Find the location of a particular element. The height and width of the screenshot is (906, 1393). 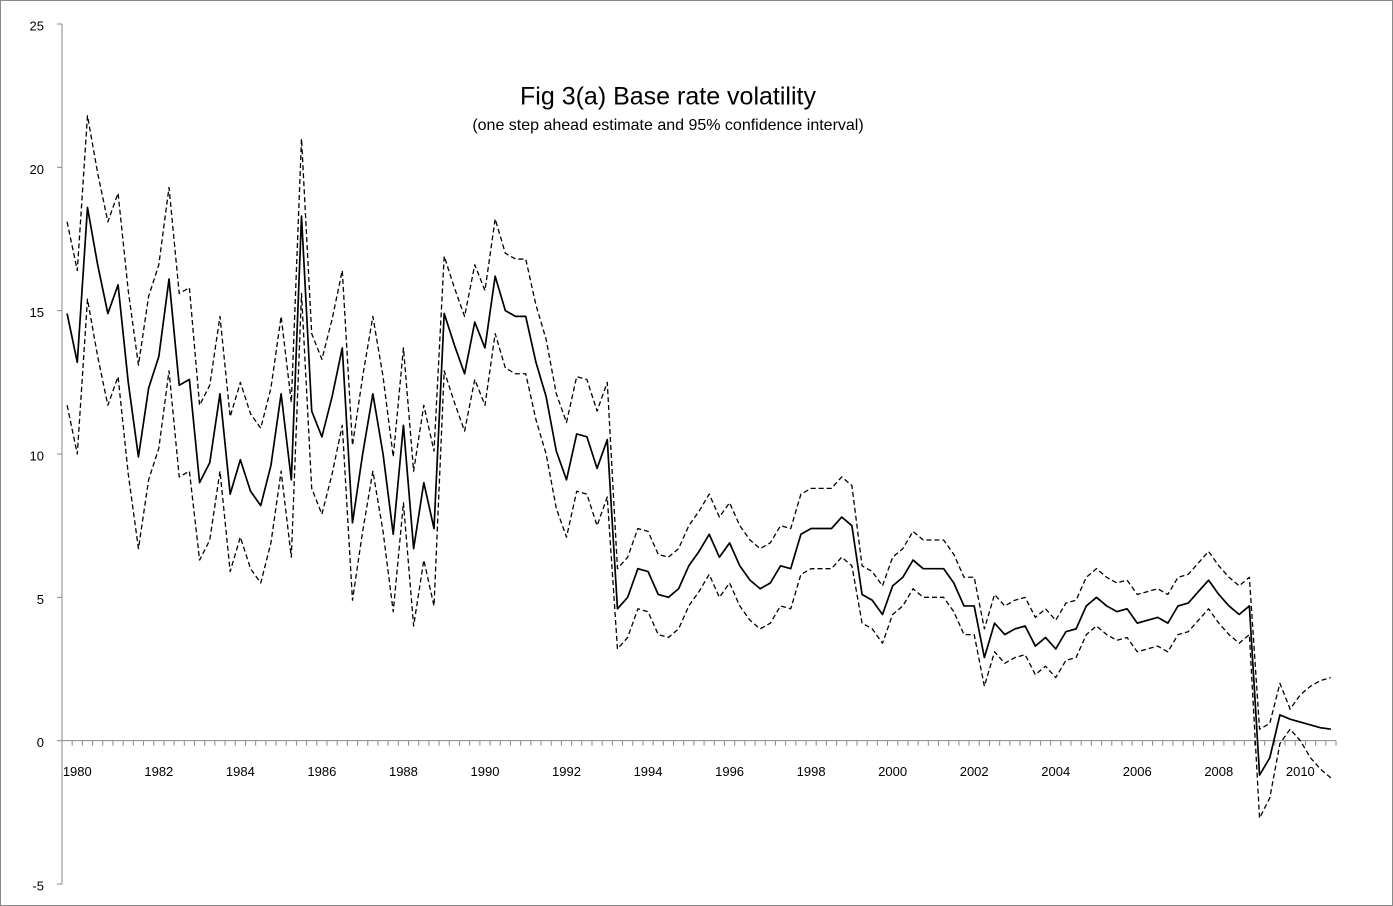

y-tick-label: 0 is located at coordinates (40, 742).